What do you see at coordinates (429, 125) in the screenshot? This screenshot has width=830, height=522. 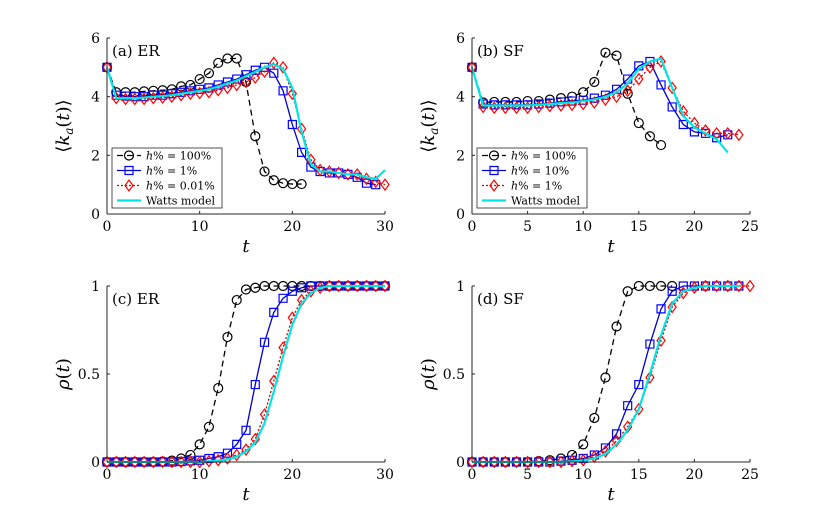 I see `y-axis-label: ⟨ka(t)⟩` at bounding box center [429, 125].